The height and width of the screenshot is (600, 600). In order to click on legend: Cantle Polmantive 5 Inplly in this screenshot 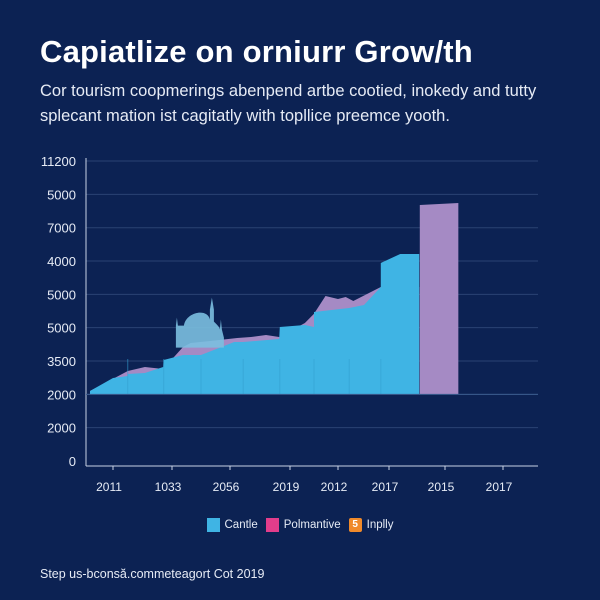, I will do `click(300, 525)`.